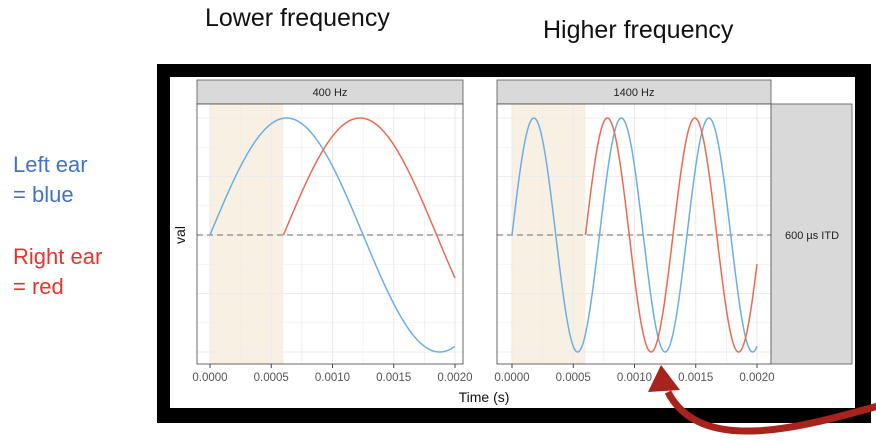 The width and height of the screenshot is (876, 441). Describe the element at coordinates (180, 235) in the screenshot. I see `y-axis-label: val` at that location.